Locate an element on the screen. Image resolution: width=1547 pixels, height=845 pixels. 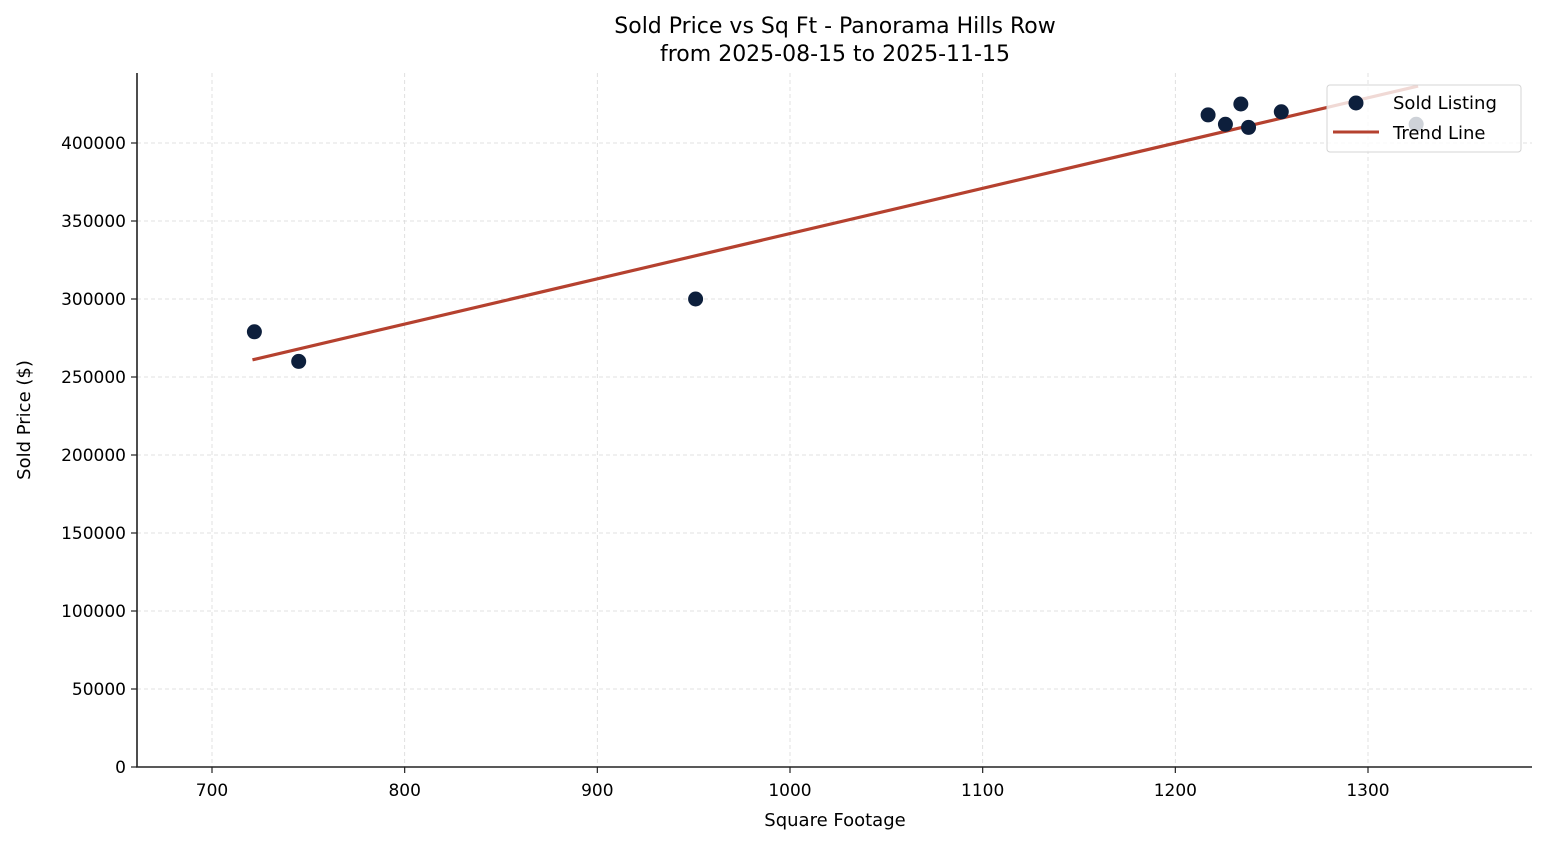
y-tick-label: 300000 is located at coordinates (93, 300).